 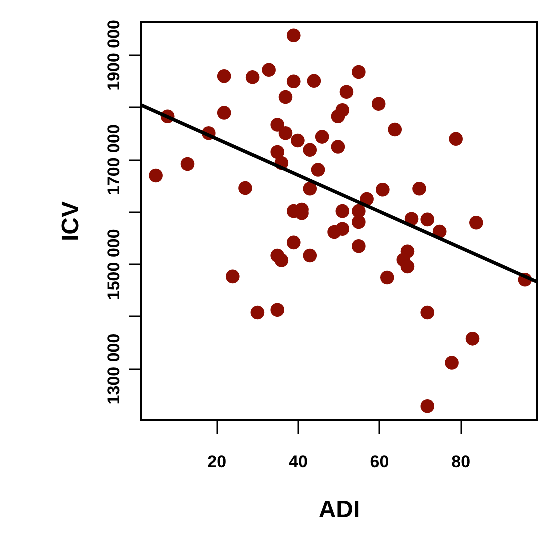 What do you see at coordinates (461, 462) in the screenshot?
I see `x-tick-label: 80` at bounding box center [461, 462].